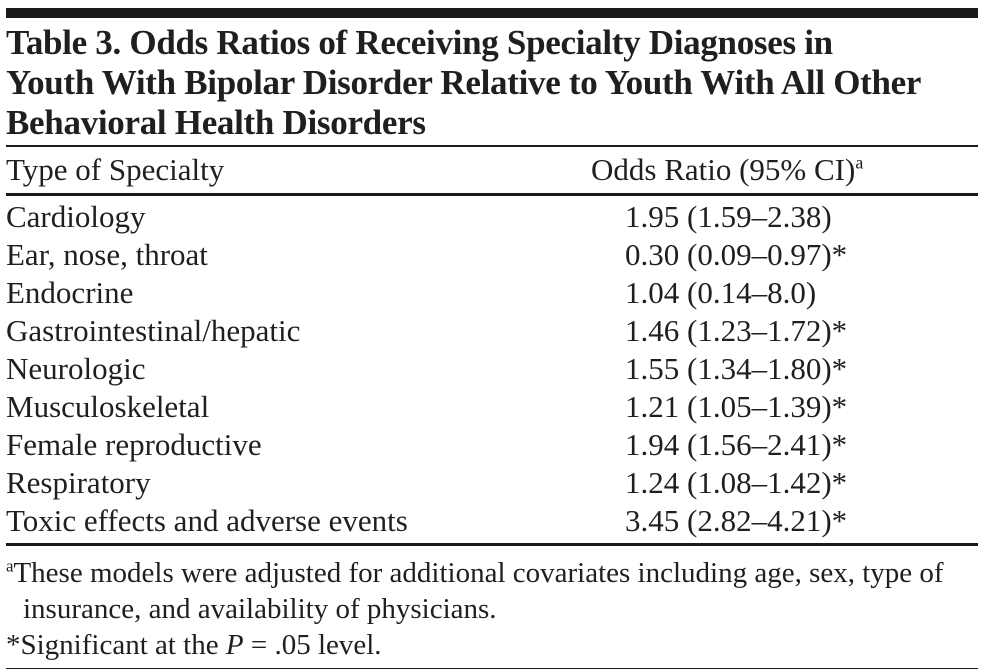 Image resolution: width=985 pixels, height=669 pixels. I want to click on table-row: Musculoskeletal 1.21 (1.05–1.39)*, so click(492, 407).